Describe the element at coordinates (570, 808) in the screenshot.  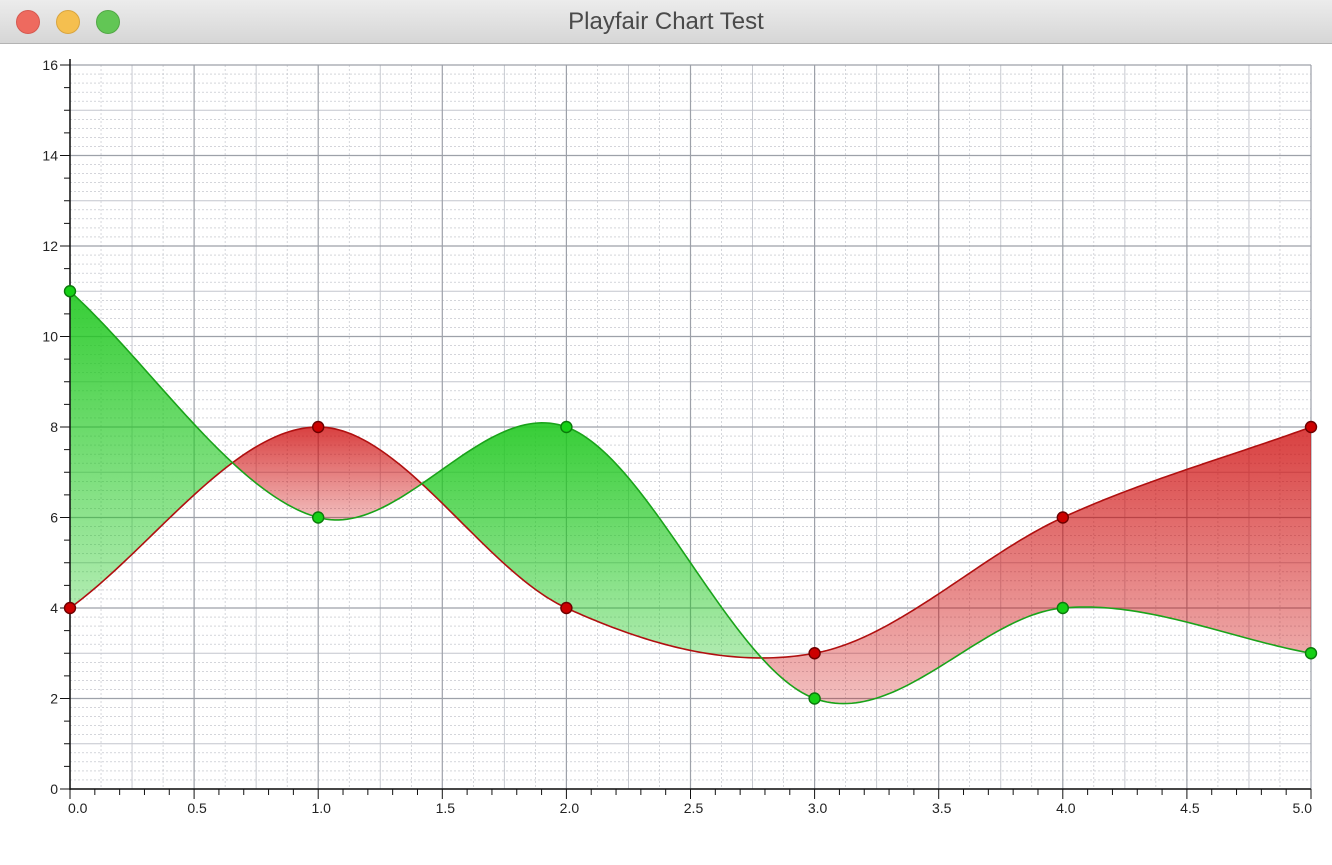
I see `x-tick-label: 2.0` at that location.